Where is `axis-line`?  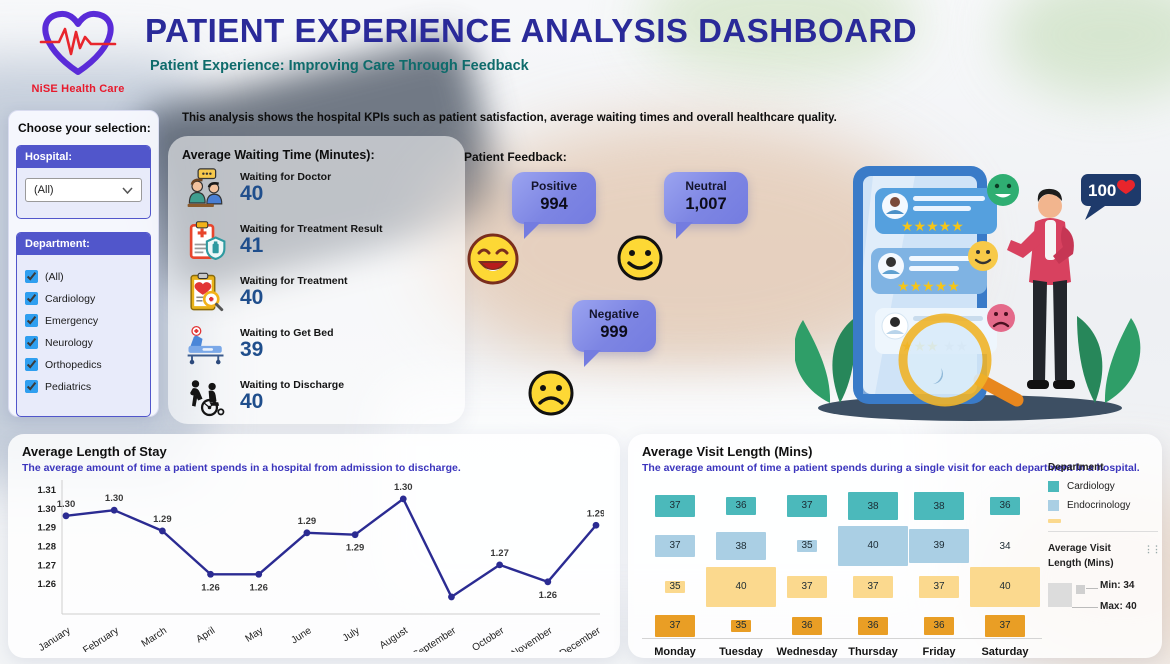
axis-line is located at coordinates (330, 547).